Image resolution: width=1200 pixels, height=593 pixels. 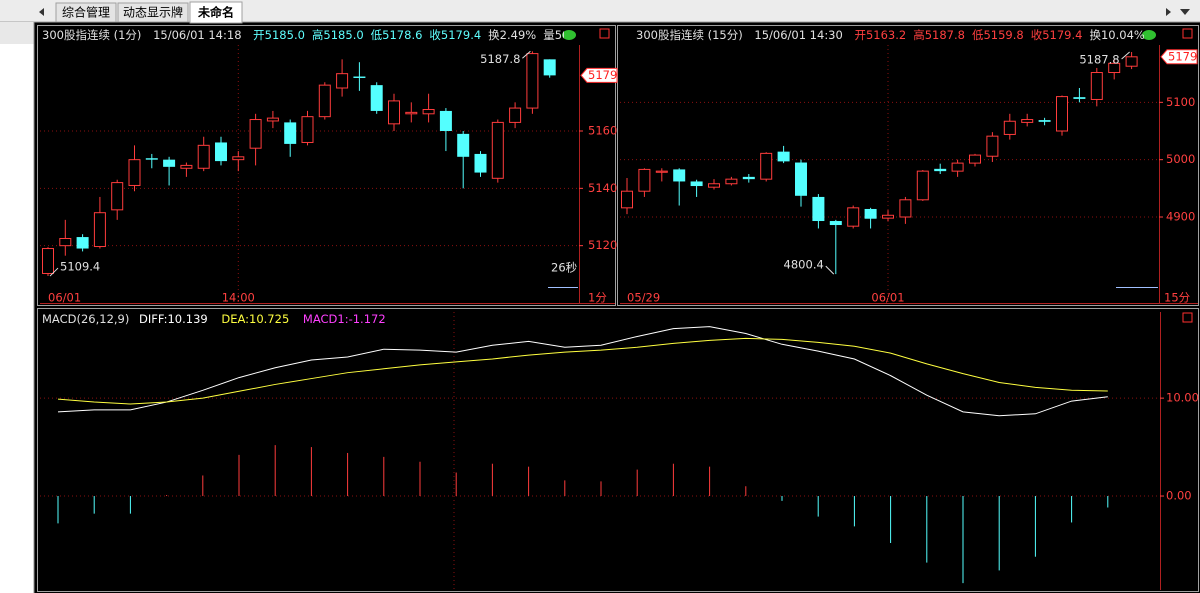 I want to click on macd-line, so click(x=582, y=371).